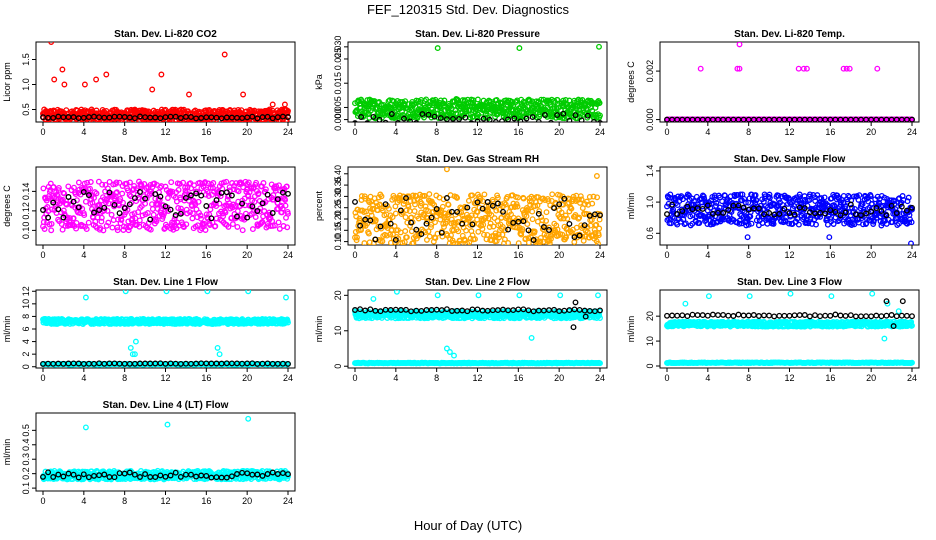 The image size is (936, 540). Describe the element at coordinates (666, 255) in the screenshot. I see `x-tick-label: 0` at that location.